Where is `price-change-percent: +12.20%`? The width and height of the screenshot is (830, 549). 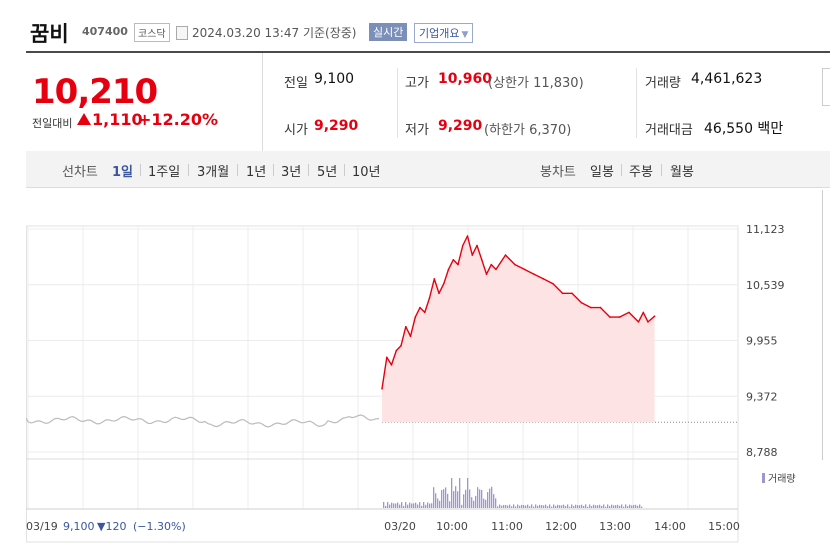 price-change-percent: +12.20% is located at coordinates (178, 119).